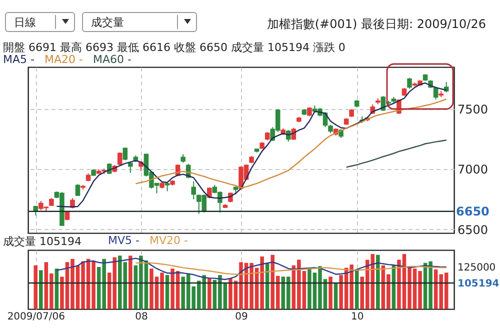 This screenshot has height=328, width=500. Describe the element at coordinates (63, 59) in the screenshot. I see `text: MA20 -` at that location.